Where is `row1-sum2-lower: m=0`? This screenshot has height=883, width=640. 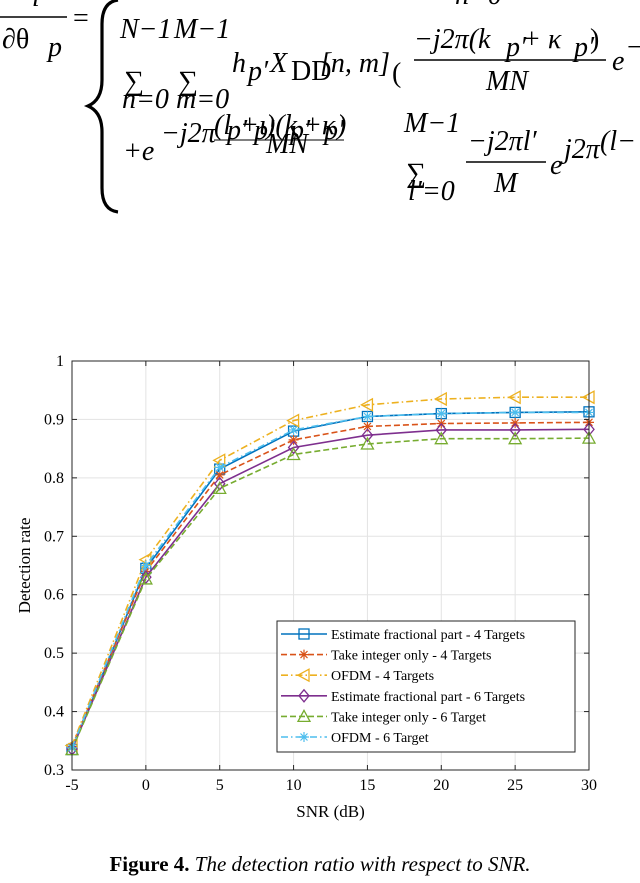
row1-sum2-lower: m=0 is located at coordinates (202, 99).